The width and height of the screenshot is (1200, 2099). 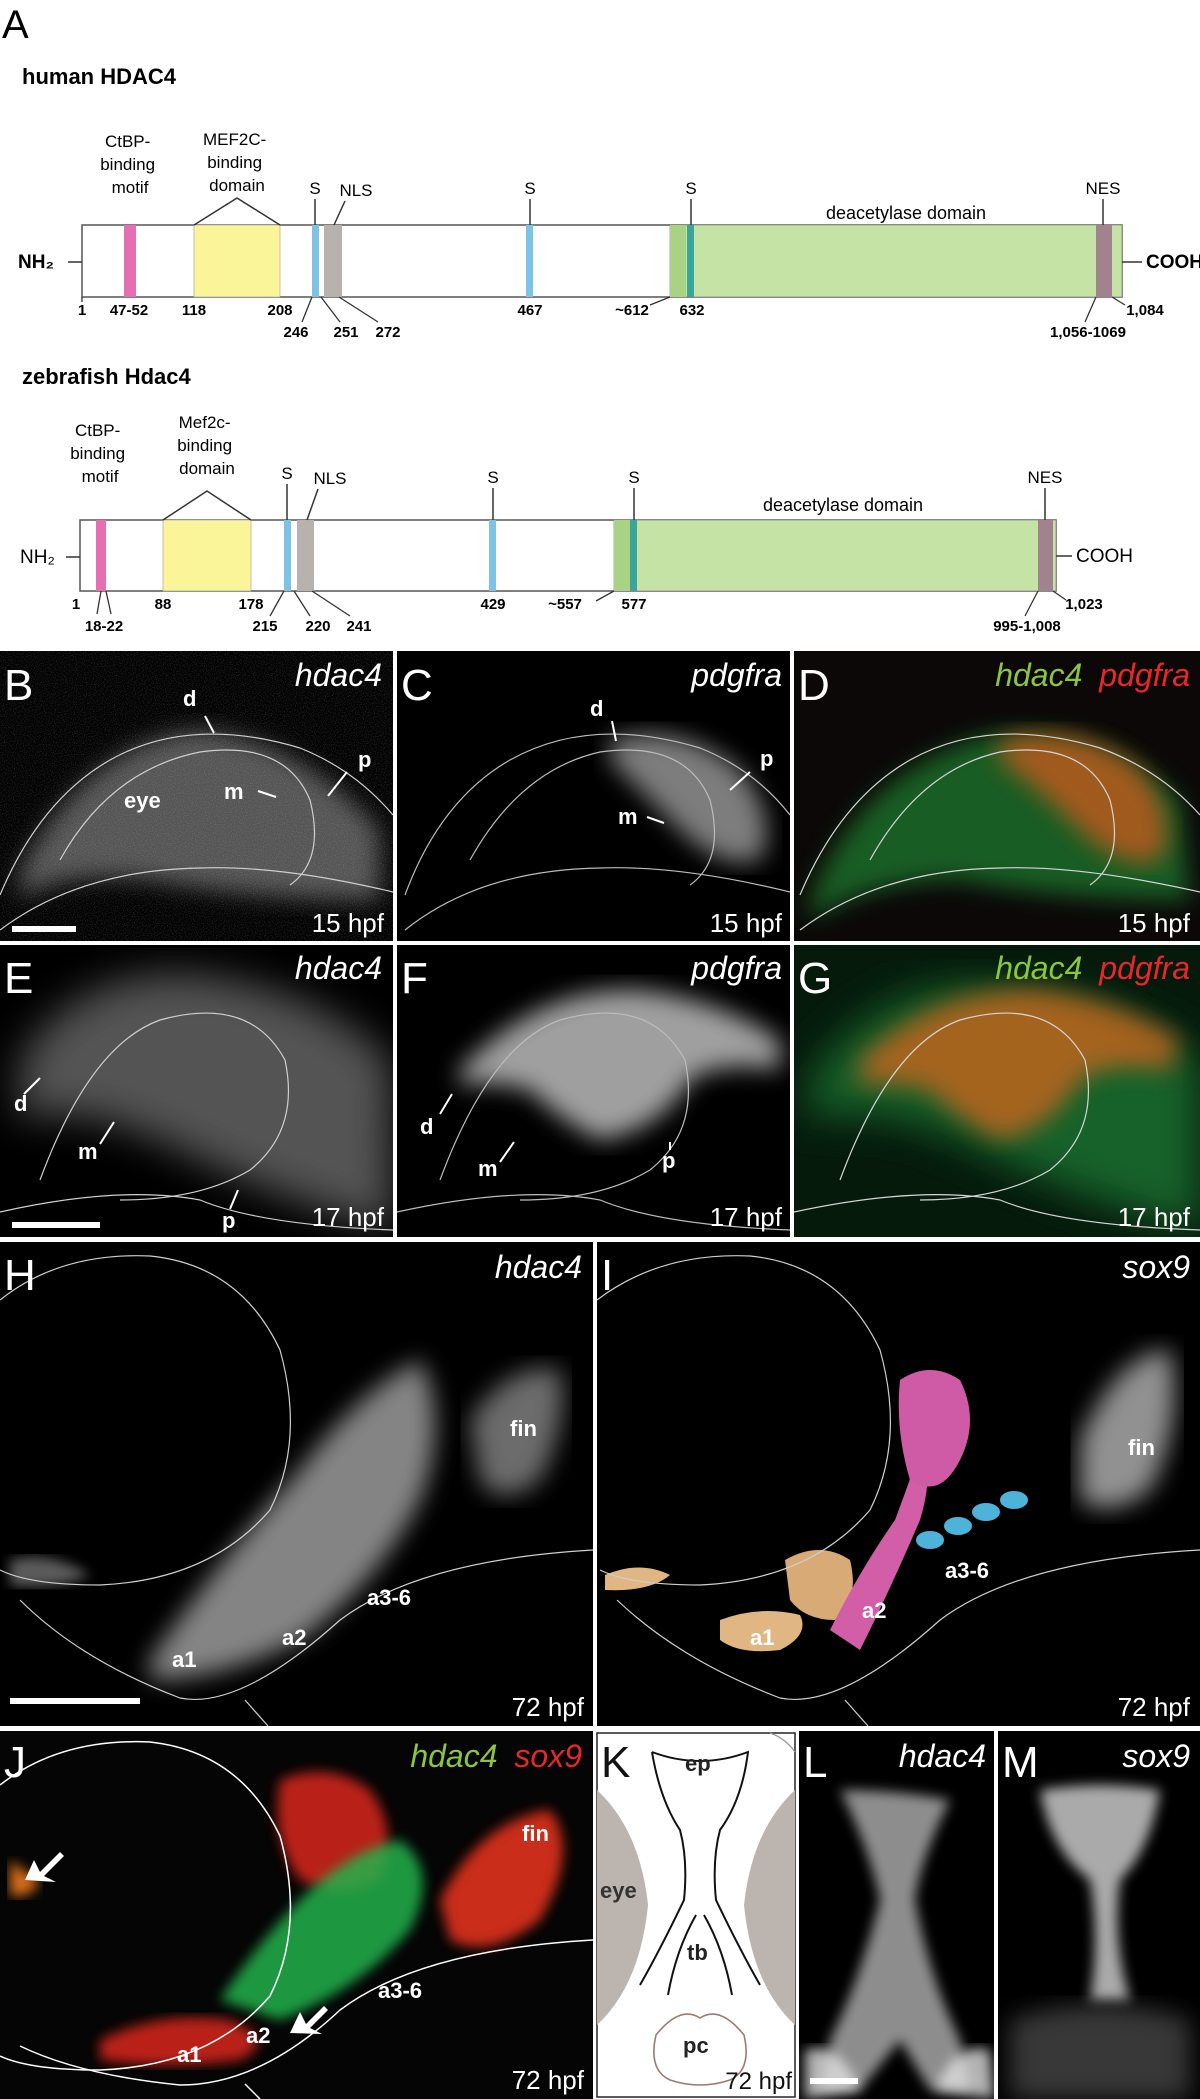 I want to click on panel-k-trabeculae, so click(x=700, y=1955).